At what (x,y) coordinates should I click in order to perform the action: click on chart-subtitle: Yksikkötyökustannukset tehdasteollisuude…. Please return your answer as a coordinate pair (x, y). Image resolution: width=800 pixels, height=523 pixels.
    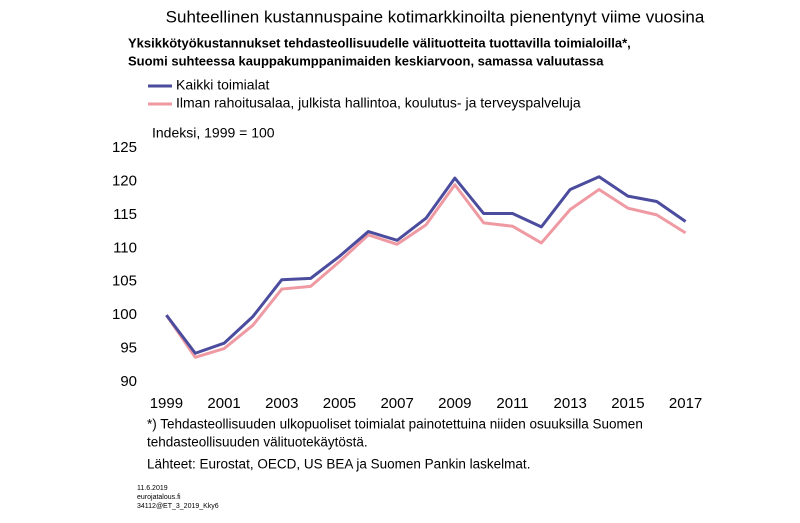
    Looking at the image, I should click on (379, 42).